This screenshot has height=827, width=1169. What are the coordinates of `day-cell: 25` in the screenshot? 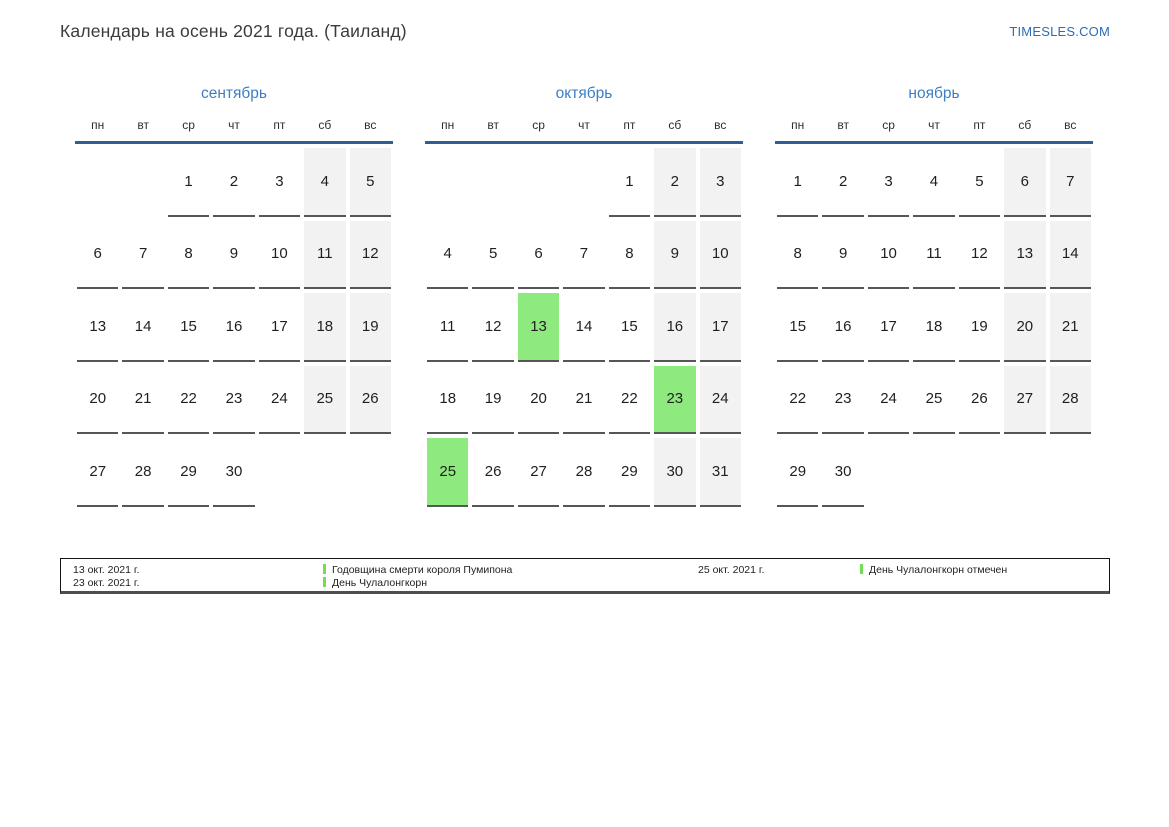 It's located at (447, 470).